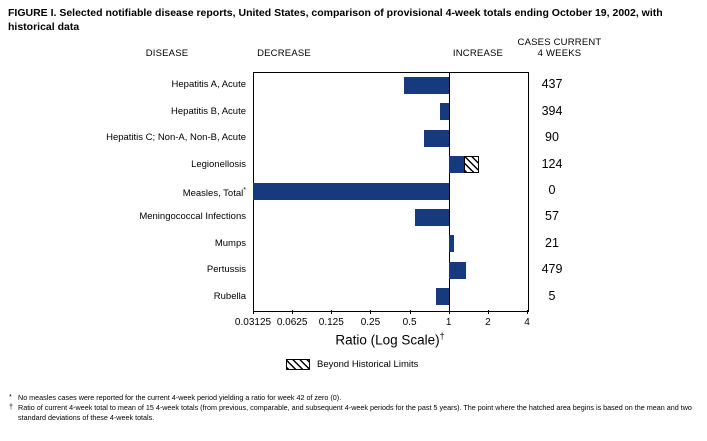 This screenshot has width=707, height=441. I want to click on axis-tick-label: 0.5, so click(409, 322).